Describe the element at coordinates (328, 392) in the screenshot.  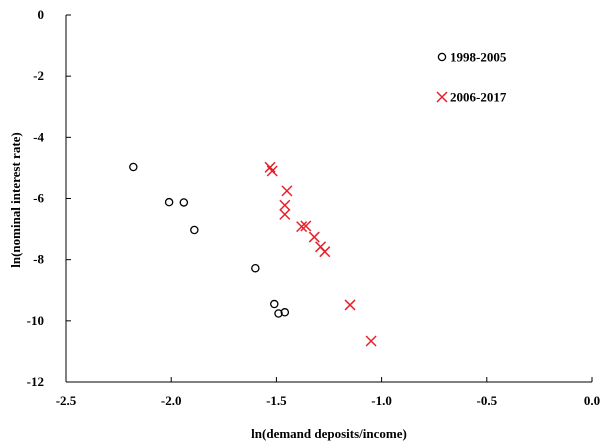
I see `x-axis-ticks: -2.5 -2.0 -1.5 -1.0 -0.5 0.0` at that location.